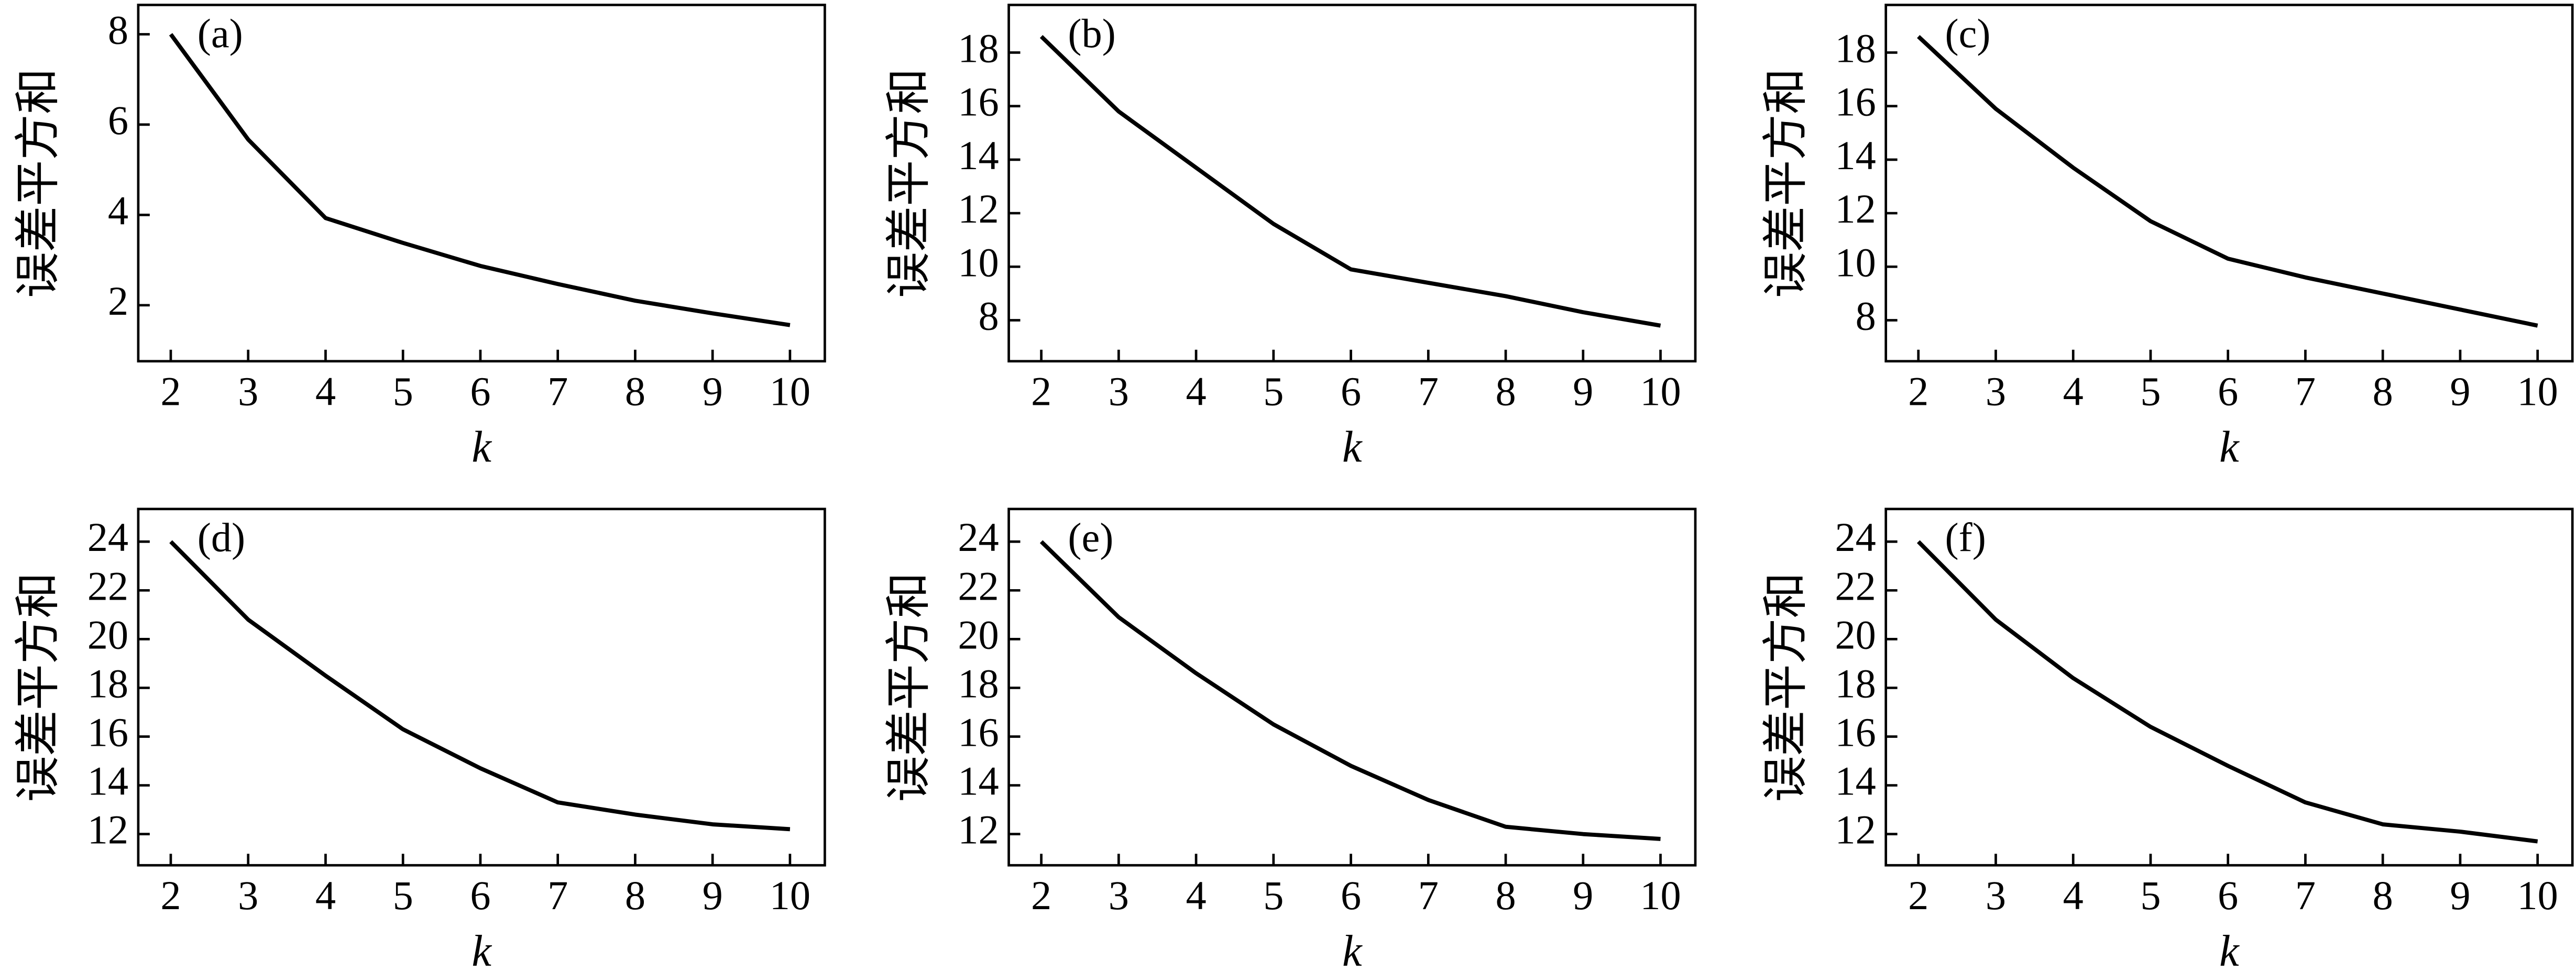  Describe the element at coordinates (118, 210) in the screenshot. I see `y-tick-label: 4` at that location.